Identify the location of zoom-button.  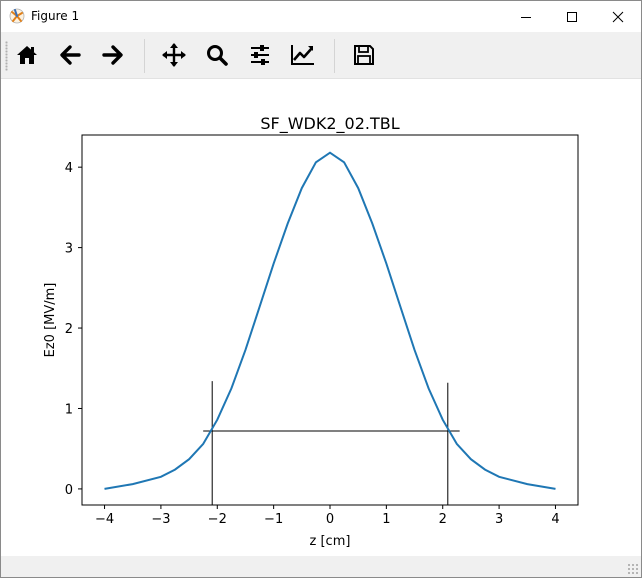
(217, 55).